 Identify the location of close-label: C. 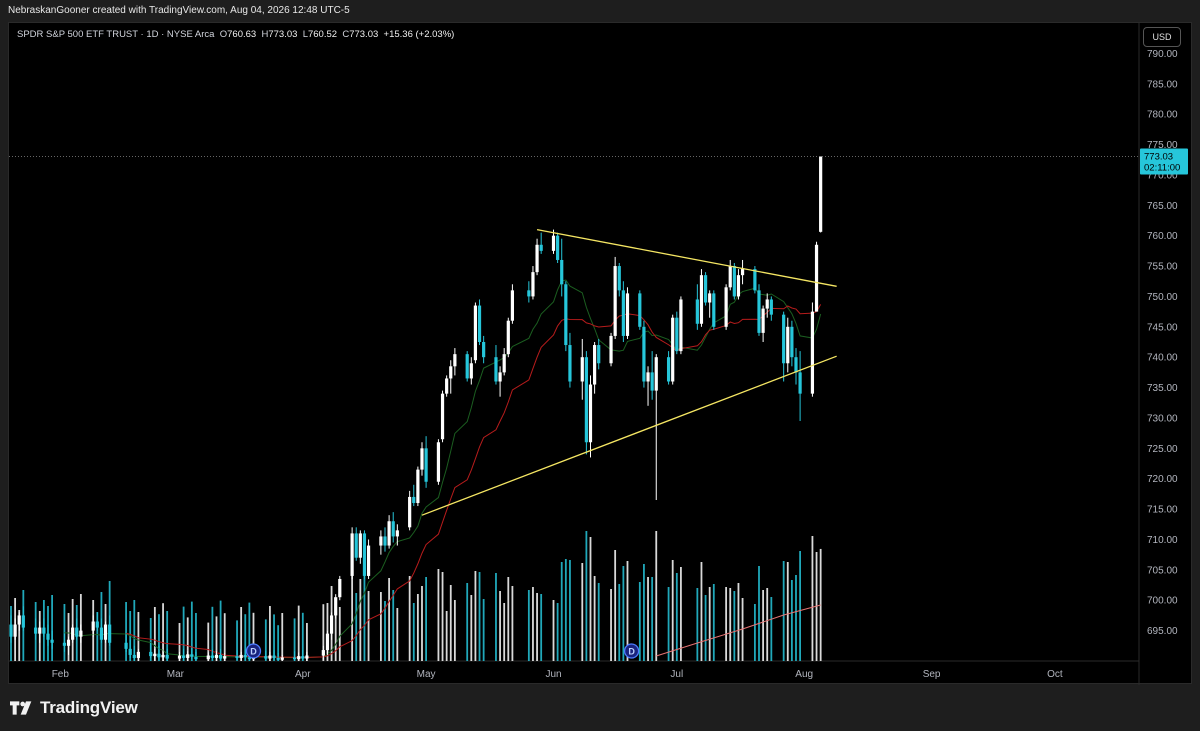
(346, 34).